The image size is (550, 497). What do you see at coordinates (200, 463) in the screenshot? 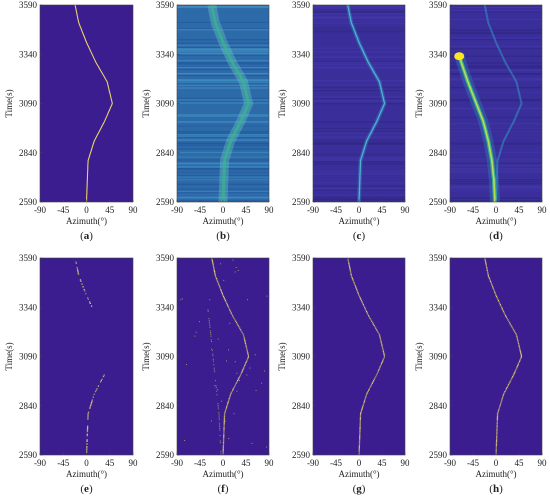
I see `x-tick-label: -45` at bounding box center [200, 463].